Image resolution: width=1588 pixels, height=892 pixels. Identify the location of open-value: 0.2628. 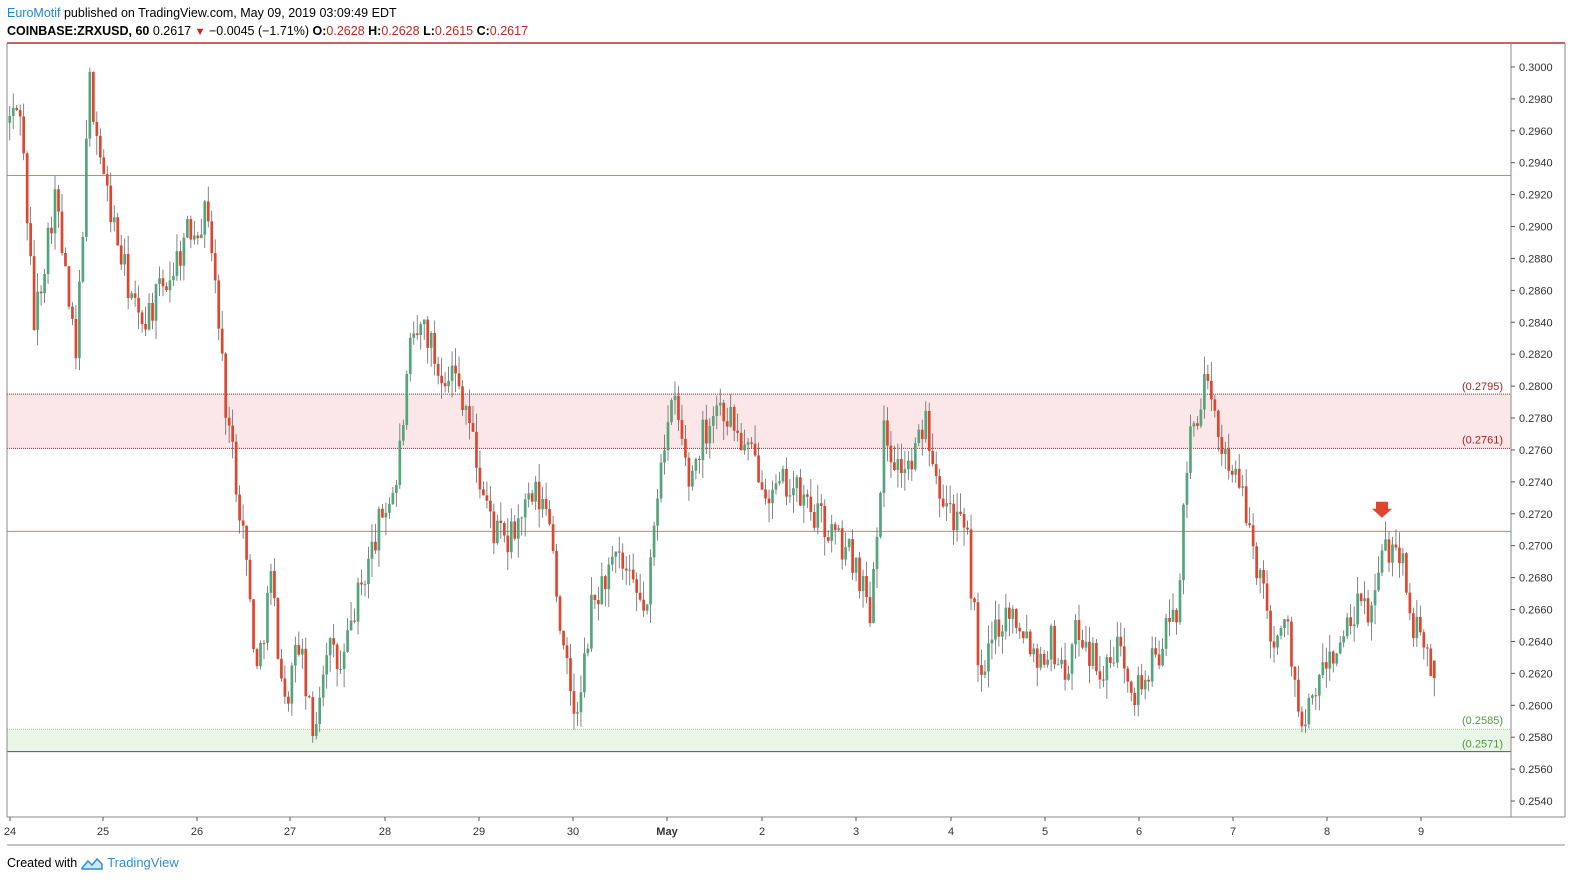
(345, 31).